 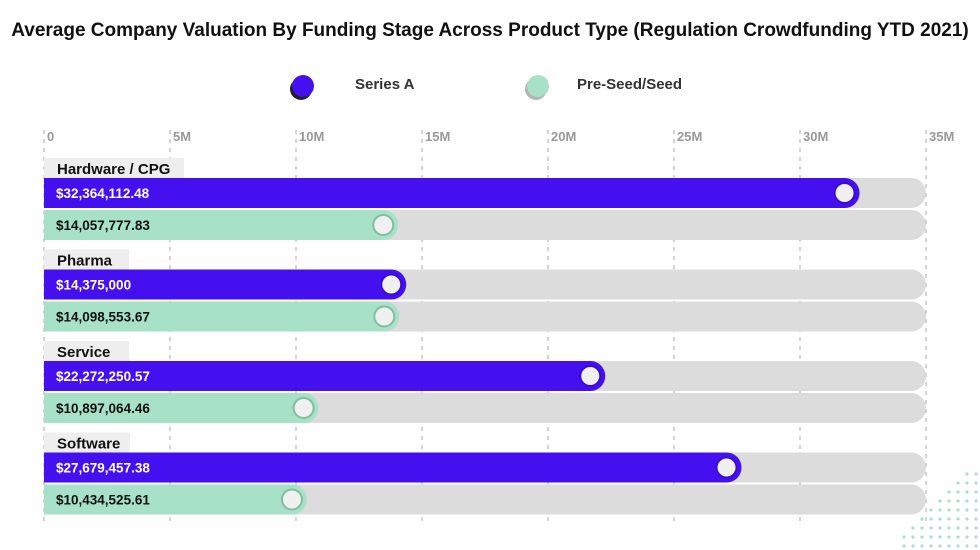 What do you see at coordinates (311, 136) in the screenshot?
I see `x-tick-label: 10M` at bounding box center [311, 136].